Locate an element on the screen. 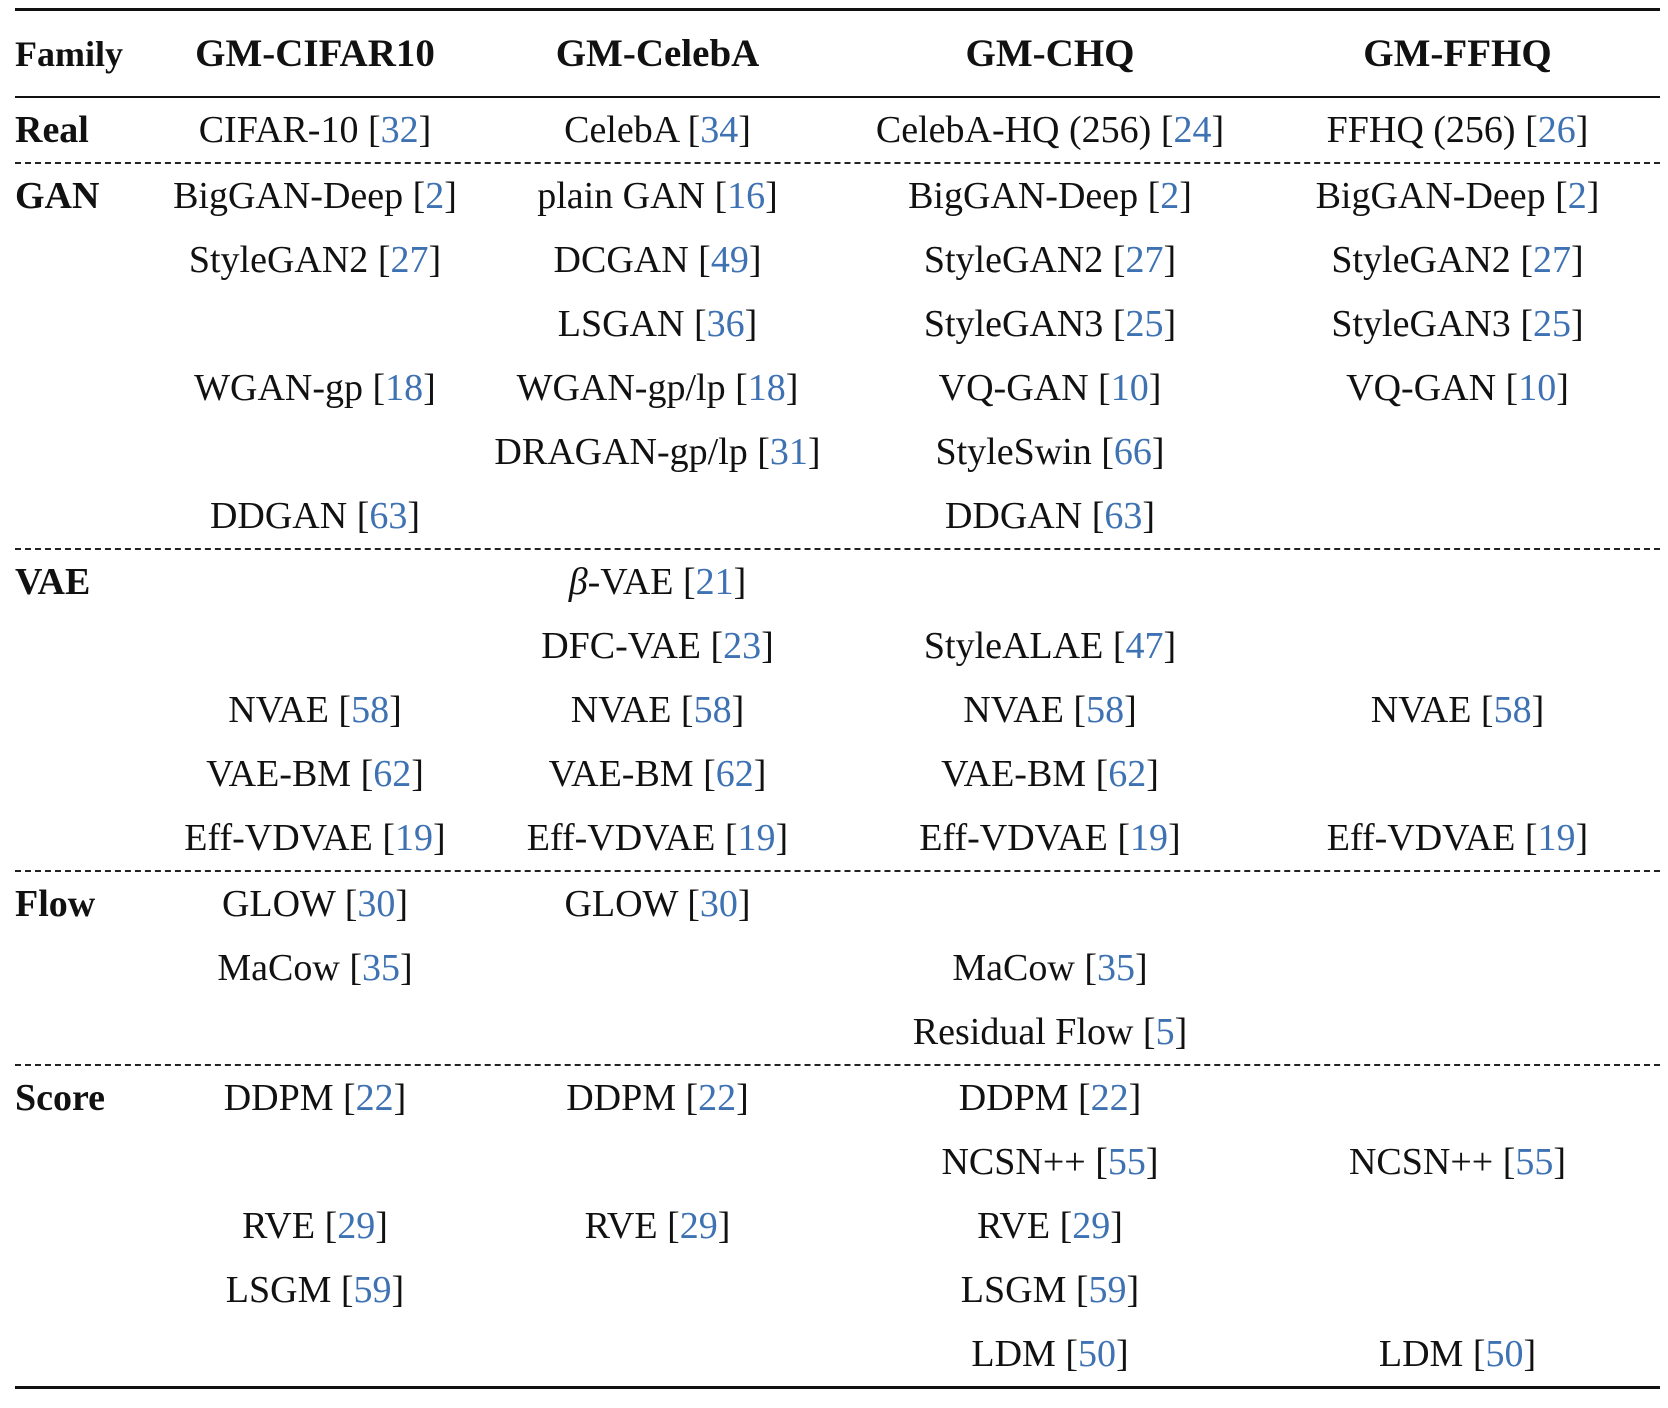 The width and height of the screenshot is (1668, 1408). citation-link: 66 is located at coordinates (1132, 452).